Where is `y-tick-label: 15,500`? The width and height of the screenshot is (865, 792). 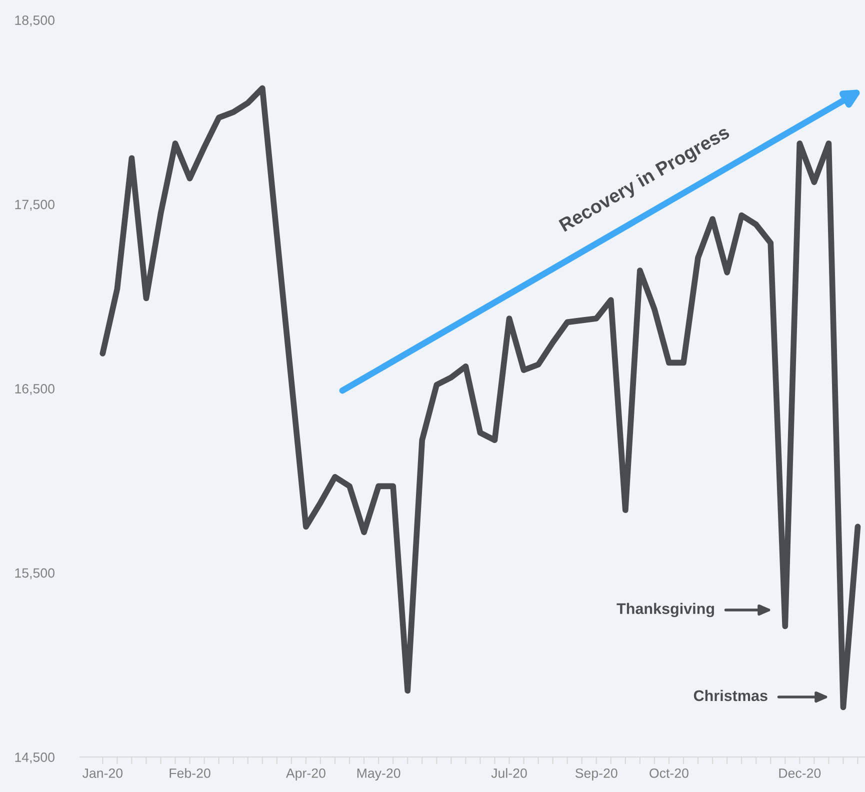 y-tick-label: 15,500 is located at coordinates (34, 574).